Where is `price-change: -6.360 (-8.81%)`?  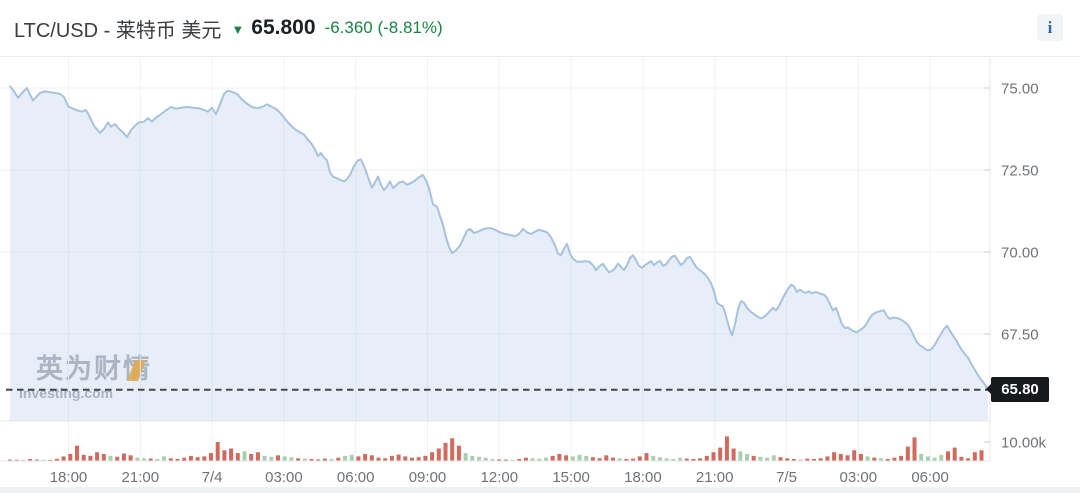
price-change: -6.360 (-8.81%) is located at coordinates (383, 27).